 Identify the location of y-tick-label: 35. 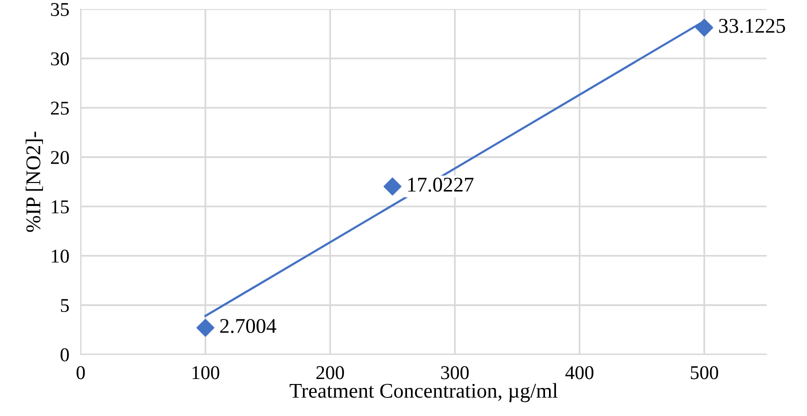
(60, 9).